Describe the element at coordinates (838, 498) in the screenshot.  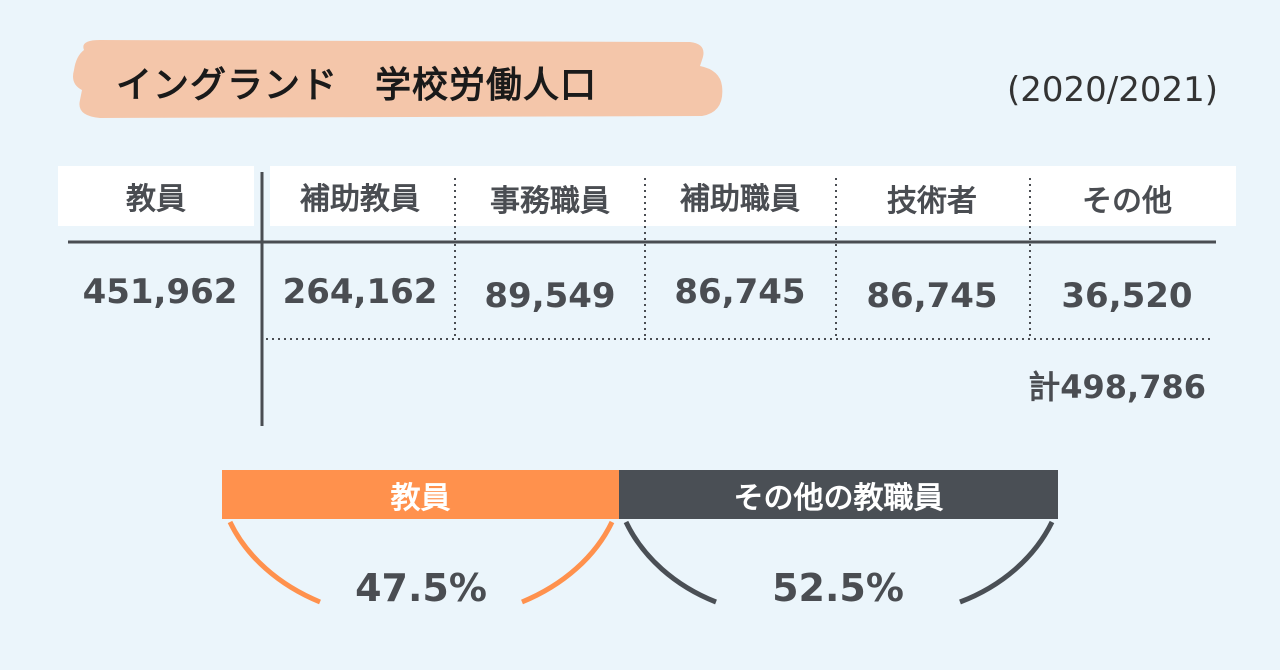
I see `other-staff-bar-label: その他の教職員` at that location.